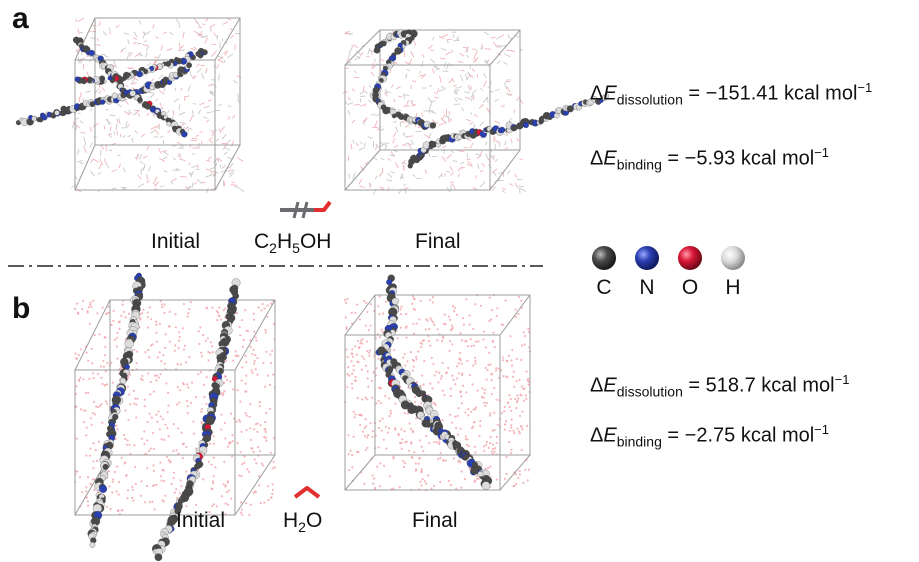 This screenshot has height=562, width=919. What do you see at coordinates (201, 520) in the screenshot?
I see `panel-b-initial-label: Initial` at bounding box center [201, 520].